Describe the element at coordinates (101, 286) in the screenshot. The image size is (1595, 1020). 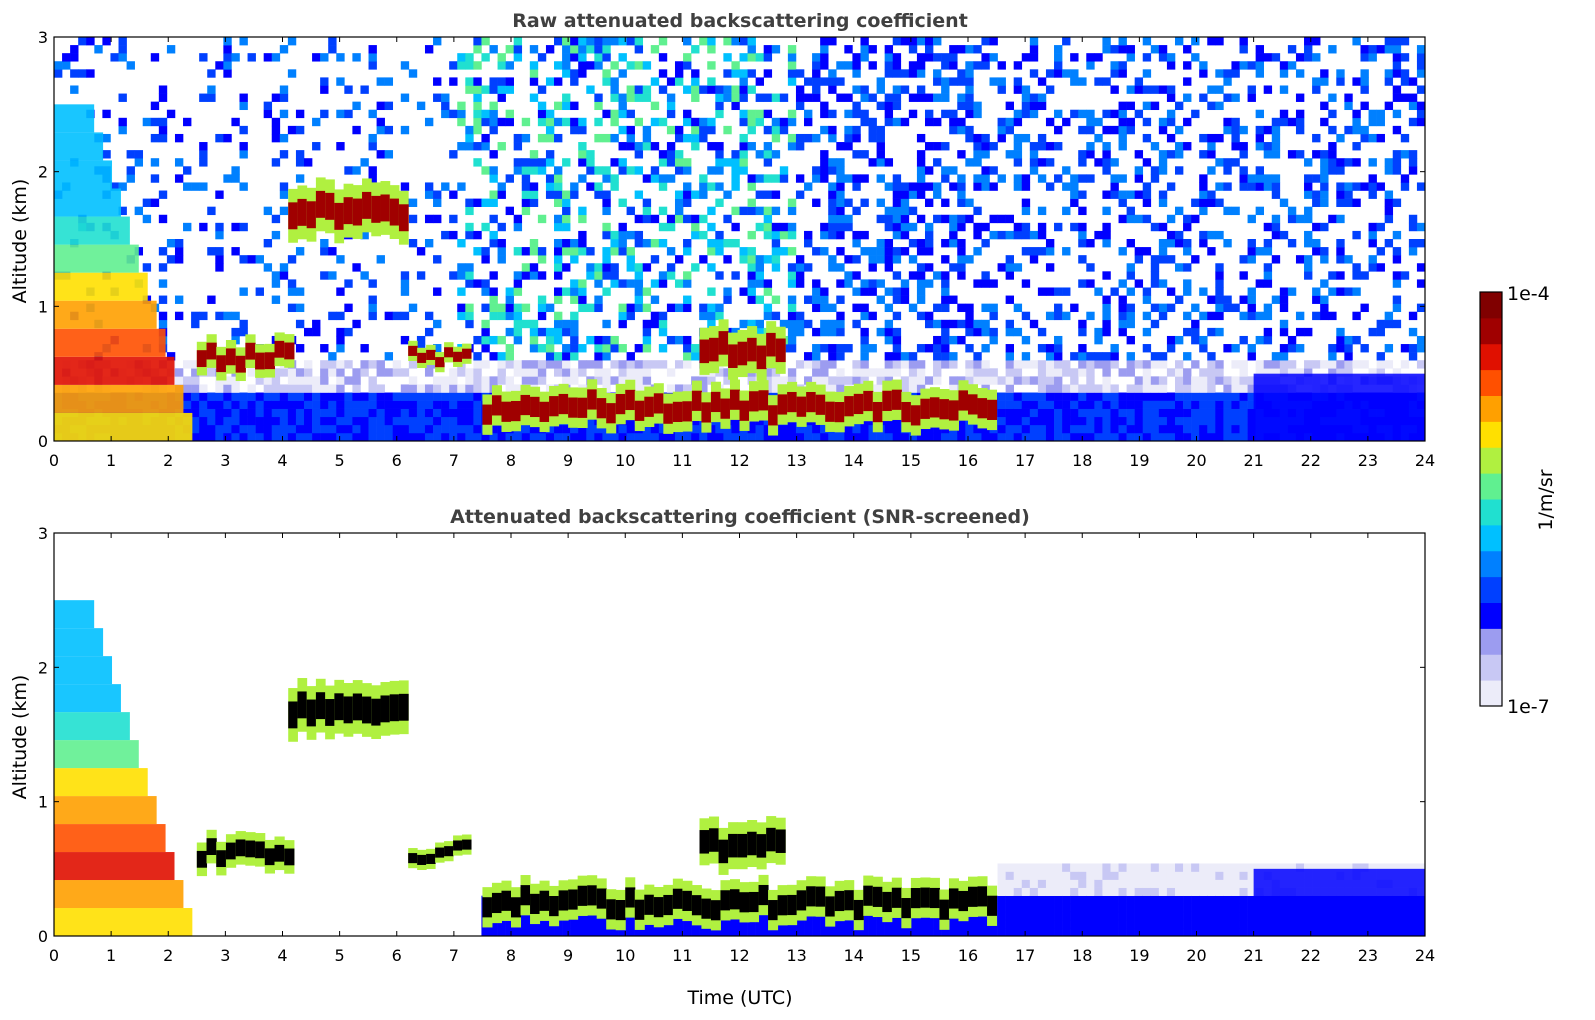
I see `aerosol-band` at that location.